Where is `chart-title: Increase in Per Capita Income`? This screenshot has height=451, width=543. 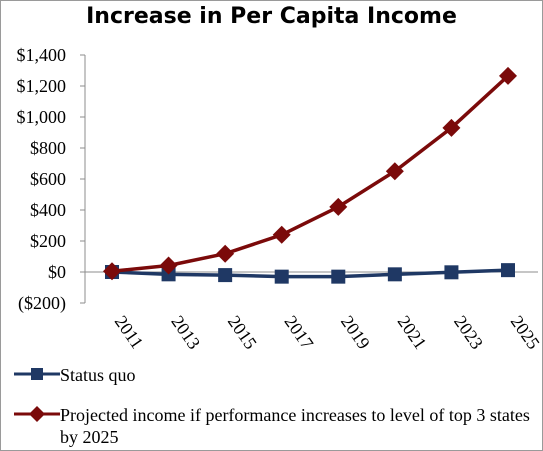 chart-title: Increase in Per Capita Income is located at coordinates (271, 16).